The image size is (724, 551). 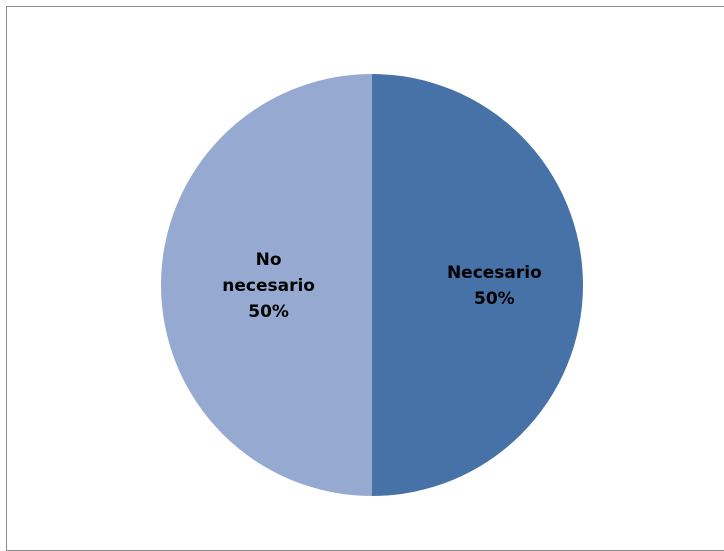 I want to click on data-label-no-necesario: No necesario 50%, so click(x=268, y=286).